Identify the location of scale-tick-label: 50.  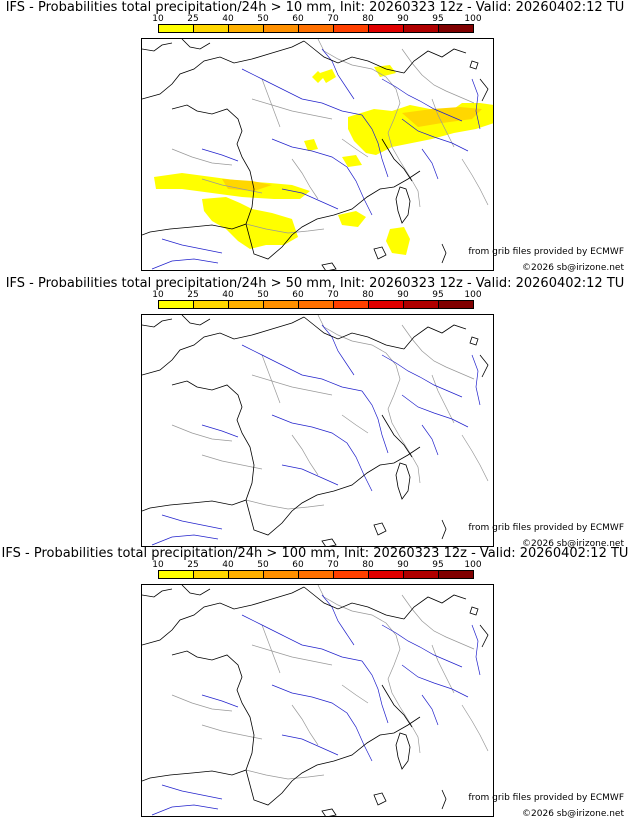
(263, 19).